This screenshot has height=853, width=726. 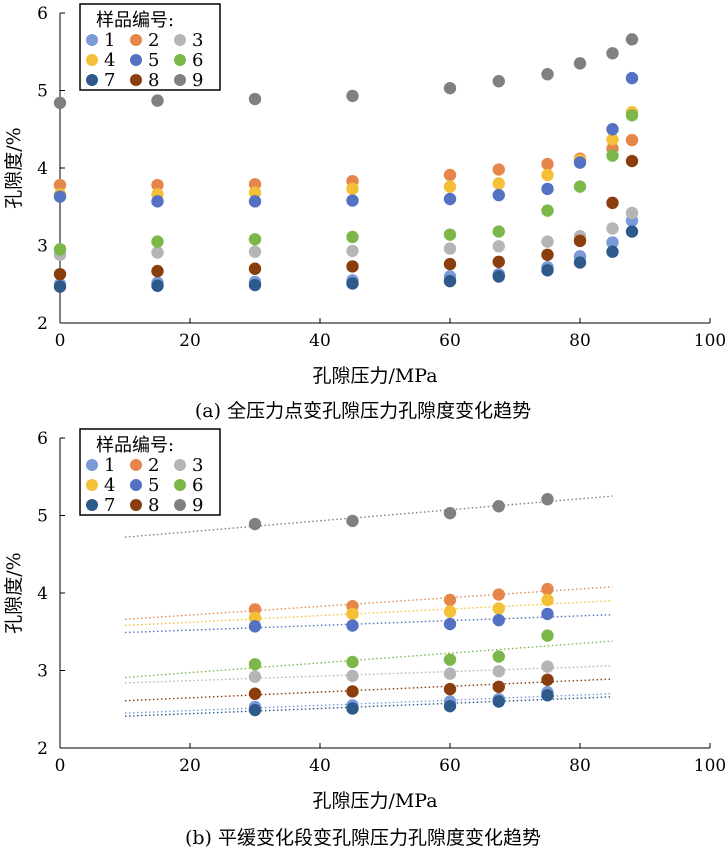 What do you see at coordinates (60, 766) in the screenshot?
I see `x-tick-label: 0` at bounding box center [60, 766].